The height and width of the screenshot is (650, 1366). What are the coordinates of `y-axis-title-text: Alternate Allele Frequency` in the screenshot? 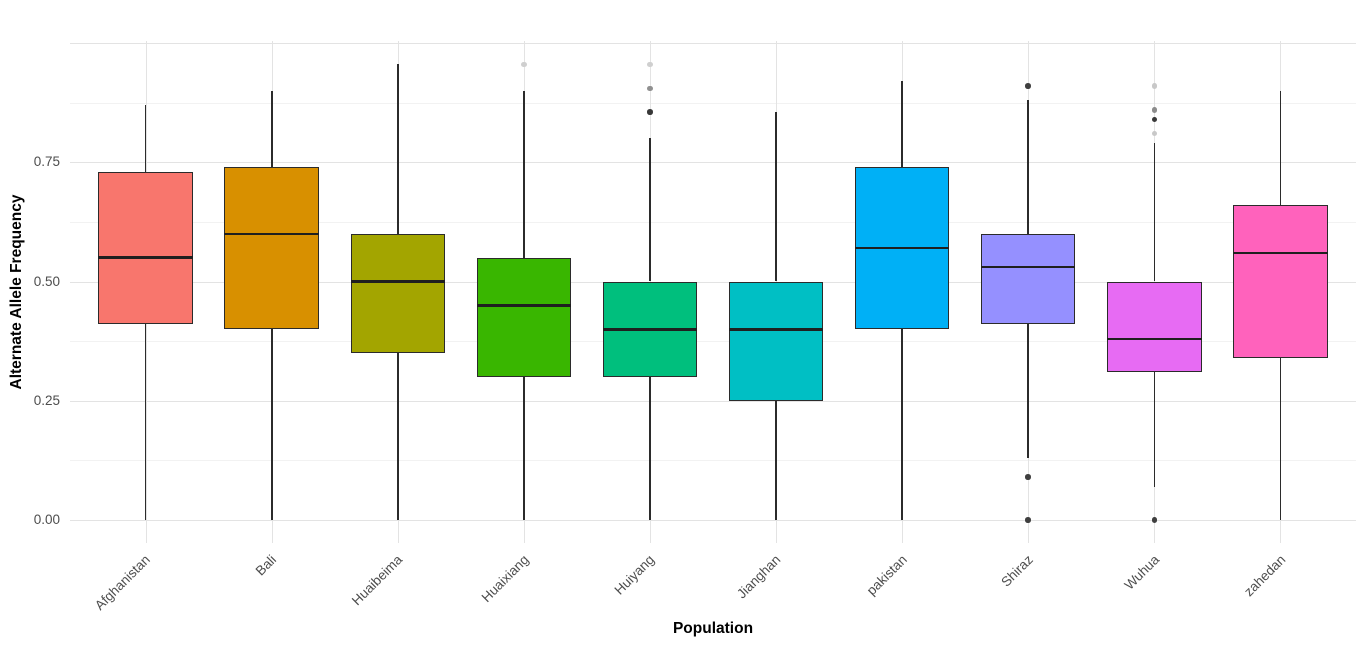 It's located at (16, 292).